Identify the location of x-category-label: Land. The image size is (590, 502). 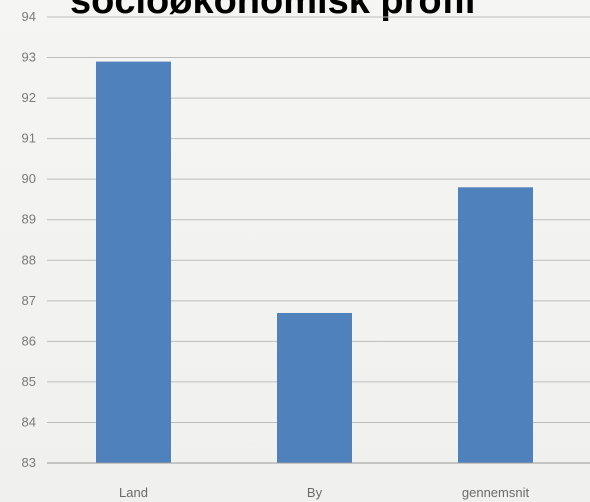
(133, 492).